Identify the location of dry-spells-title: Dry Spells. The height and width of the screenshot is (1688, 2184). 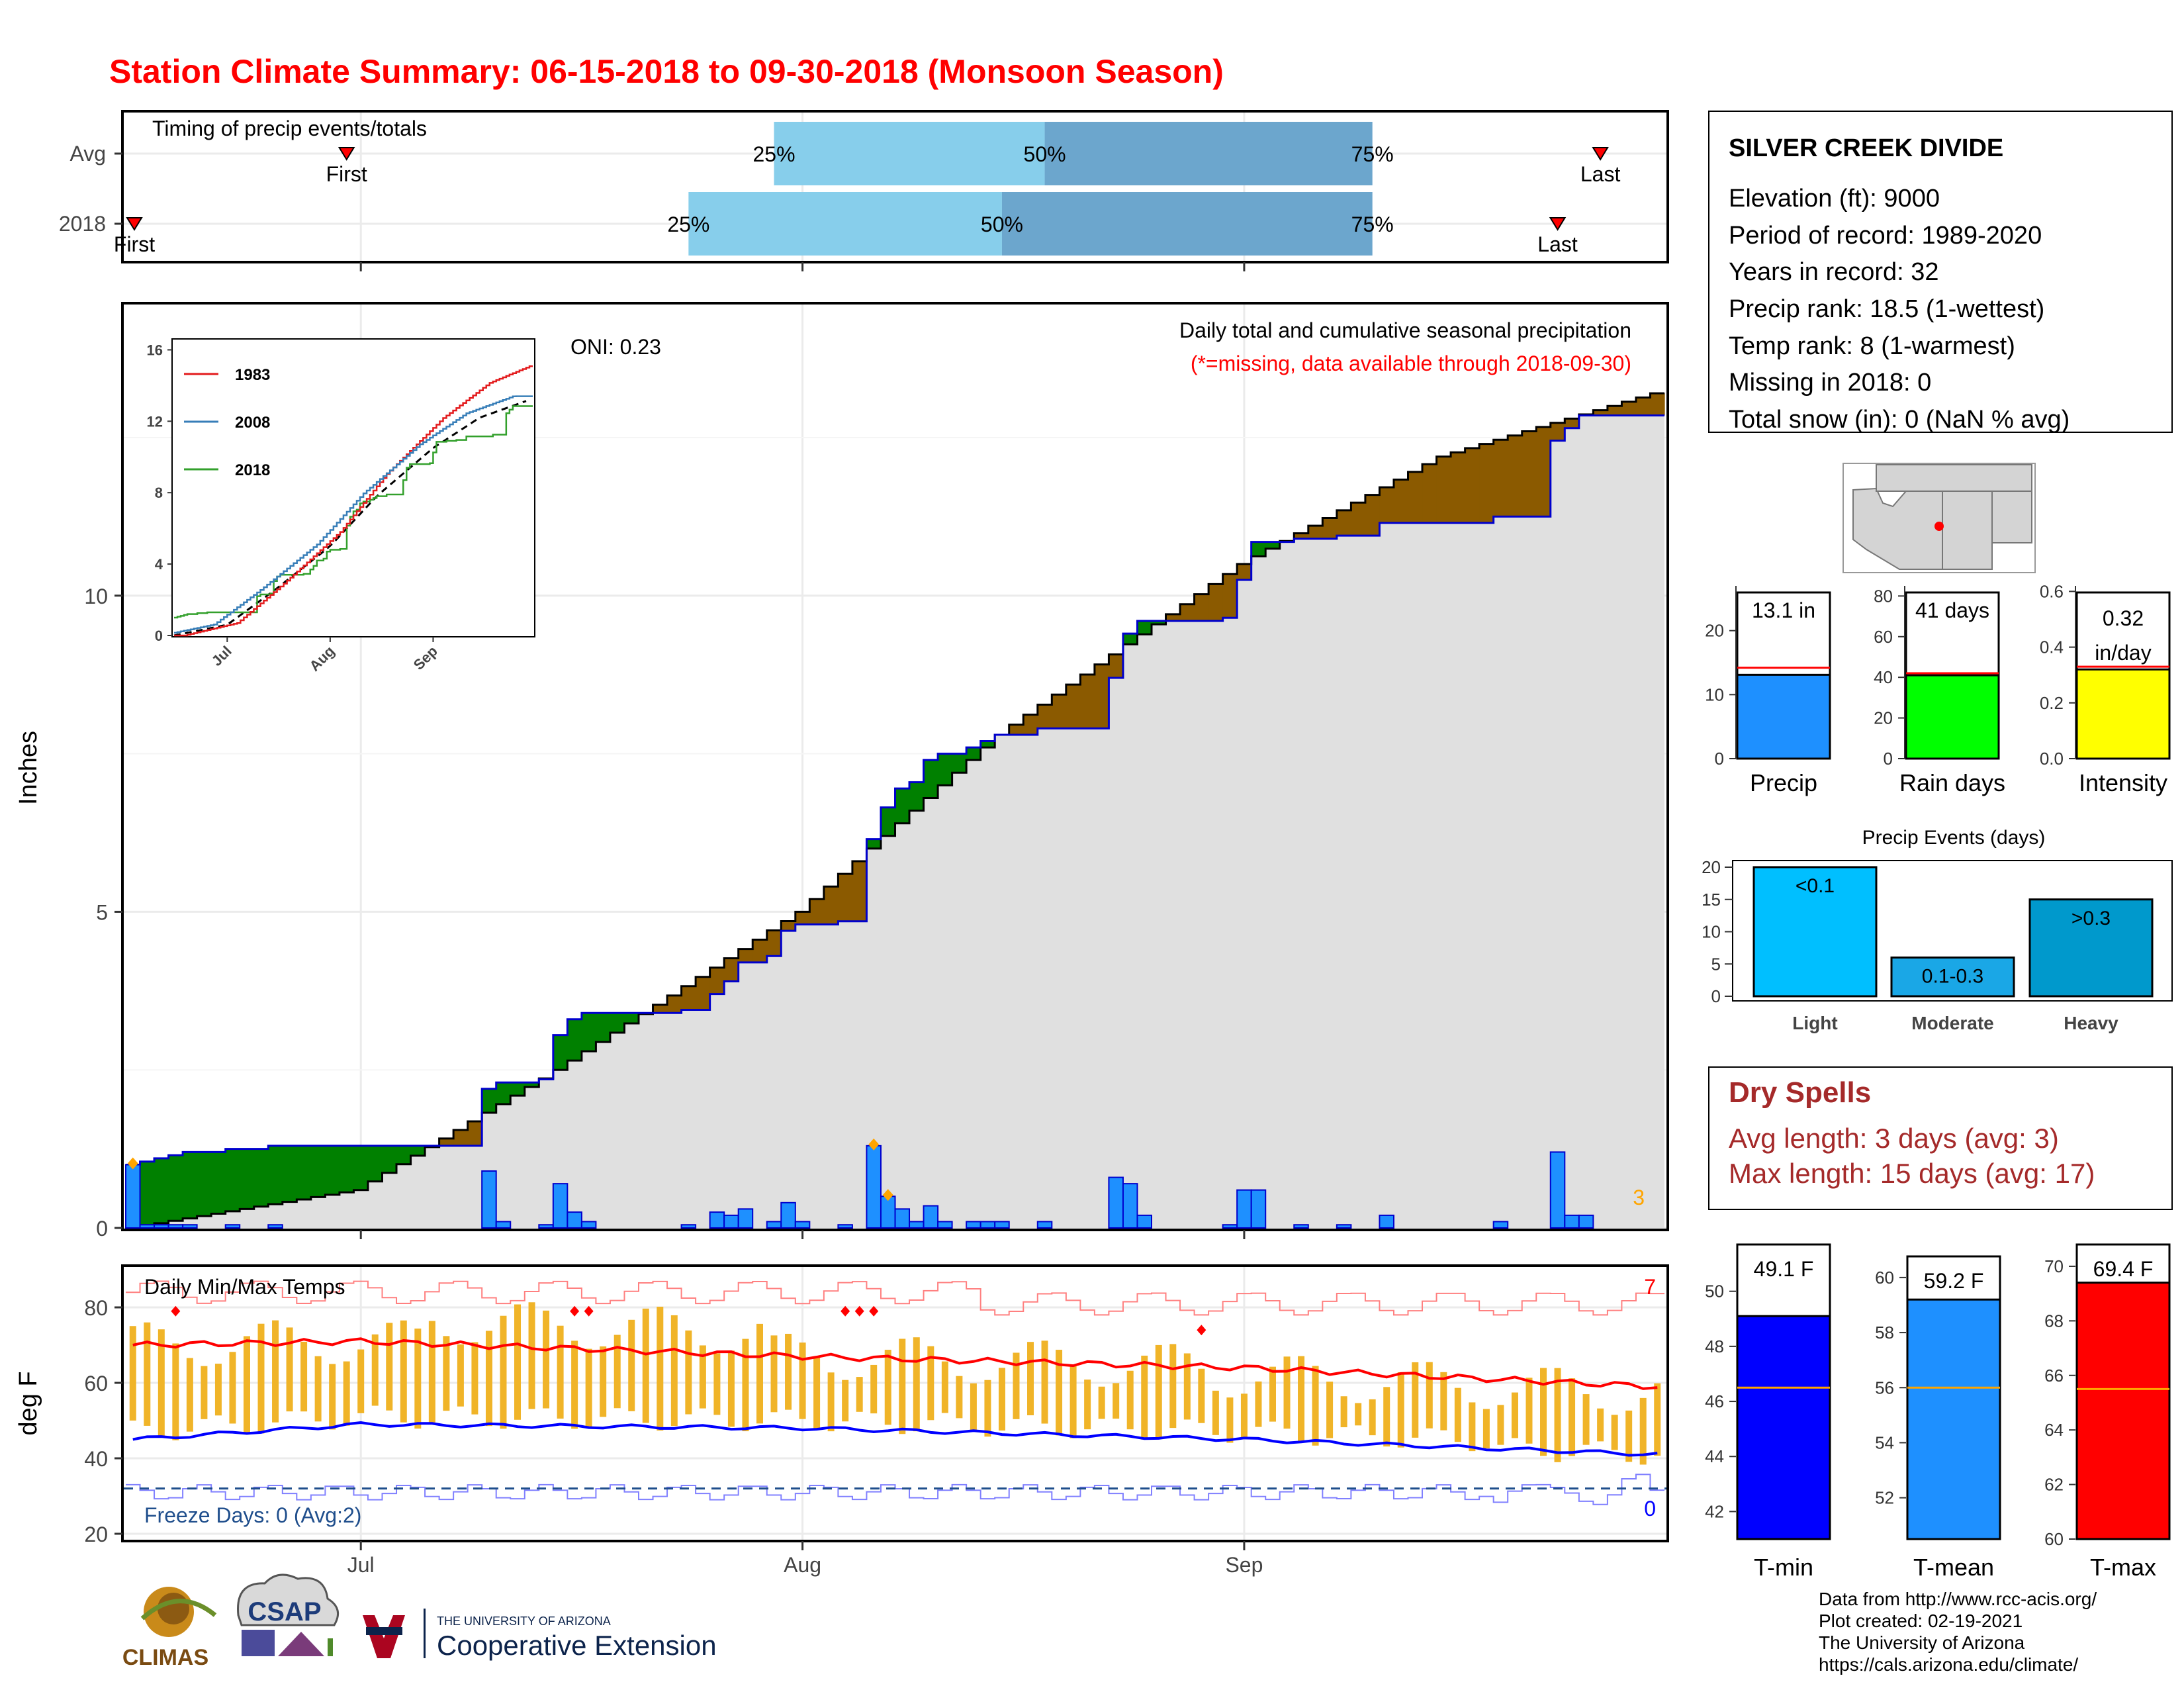
(1800, 1092).